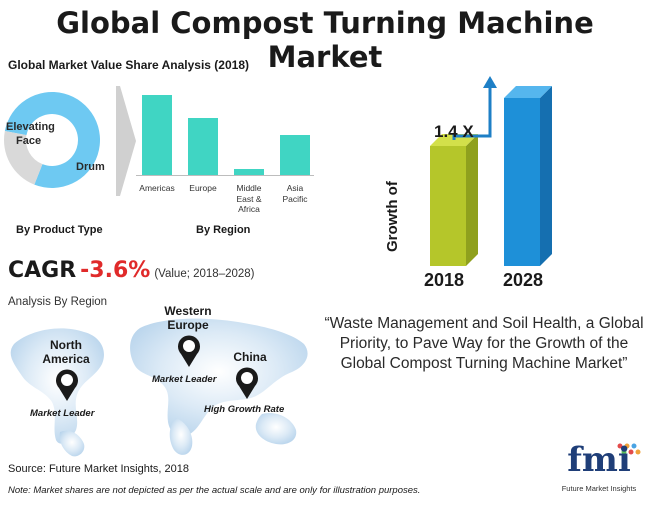  What do you see at coordinates (115, 270) in the screenshot?
I see `cagr-value: -3.6%` at bounding box center [115, 270].